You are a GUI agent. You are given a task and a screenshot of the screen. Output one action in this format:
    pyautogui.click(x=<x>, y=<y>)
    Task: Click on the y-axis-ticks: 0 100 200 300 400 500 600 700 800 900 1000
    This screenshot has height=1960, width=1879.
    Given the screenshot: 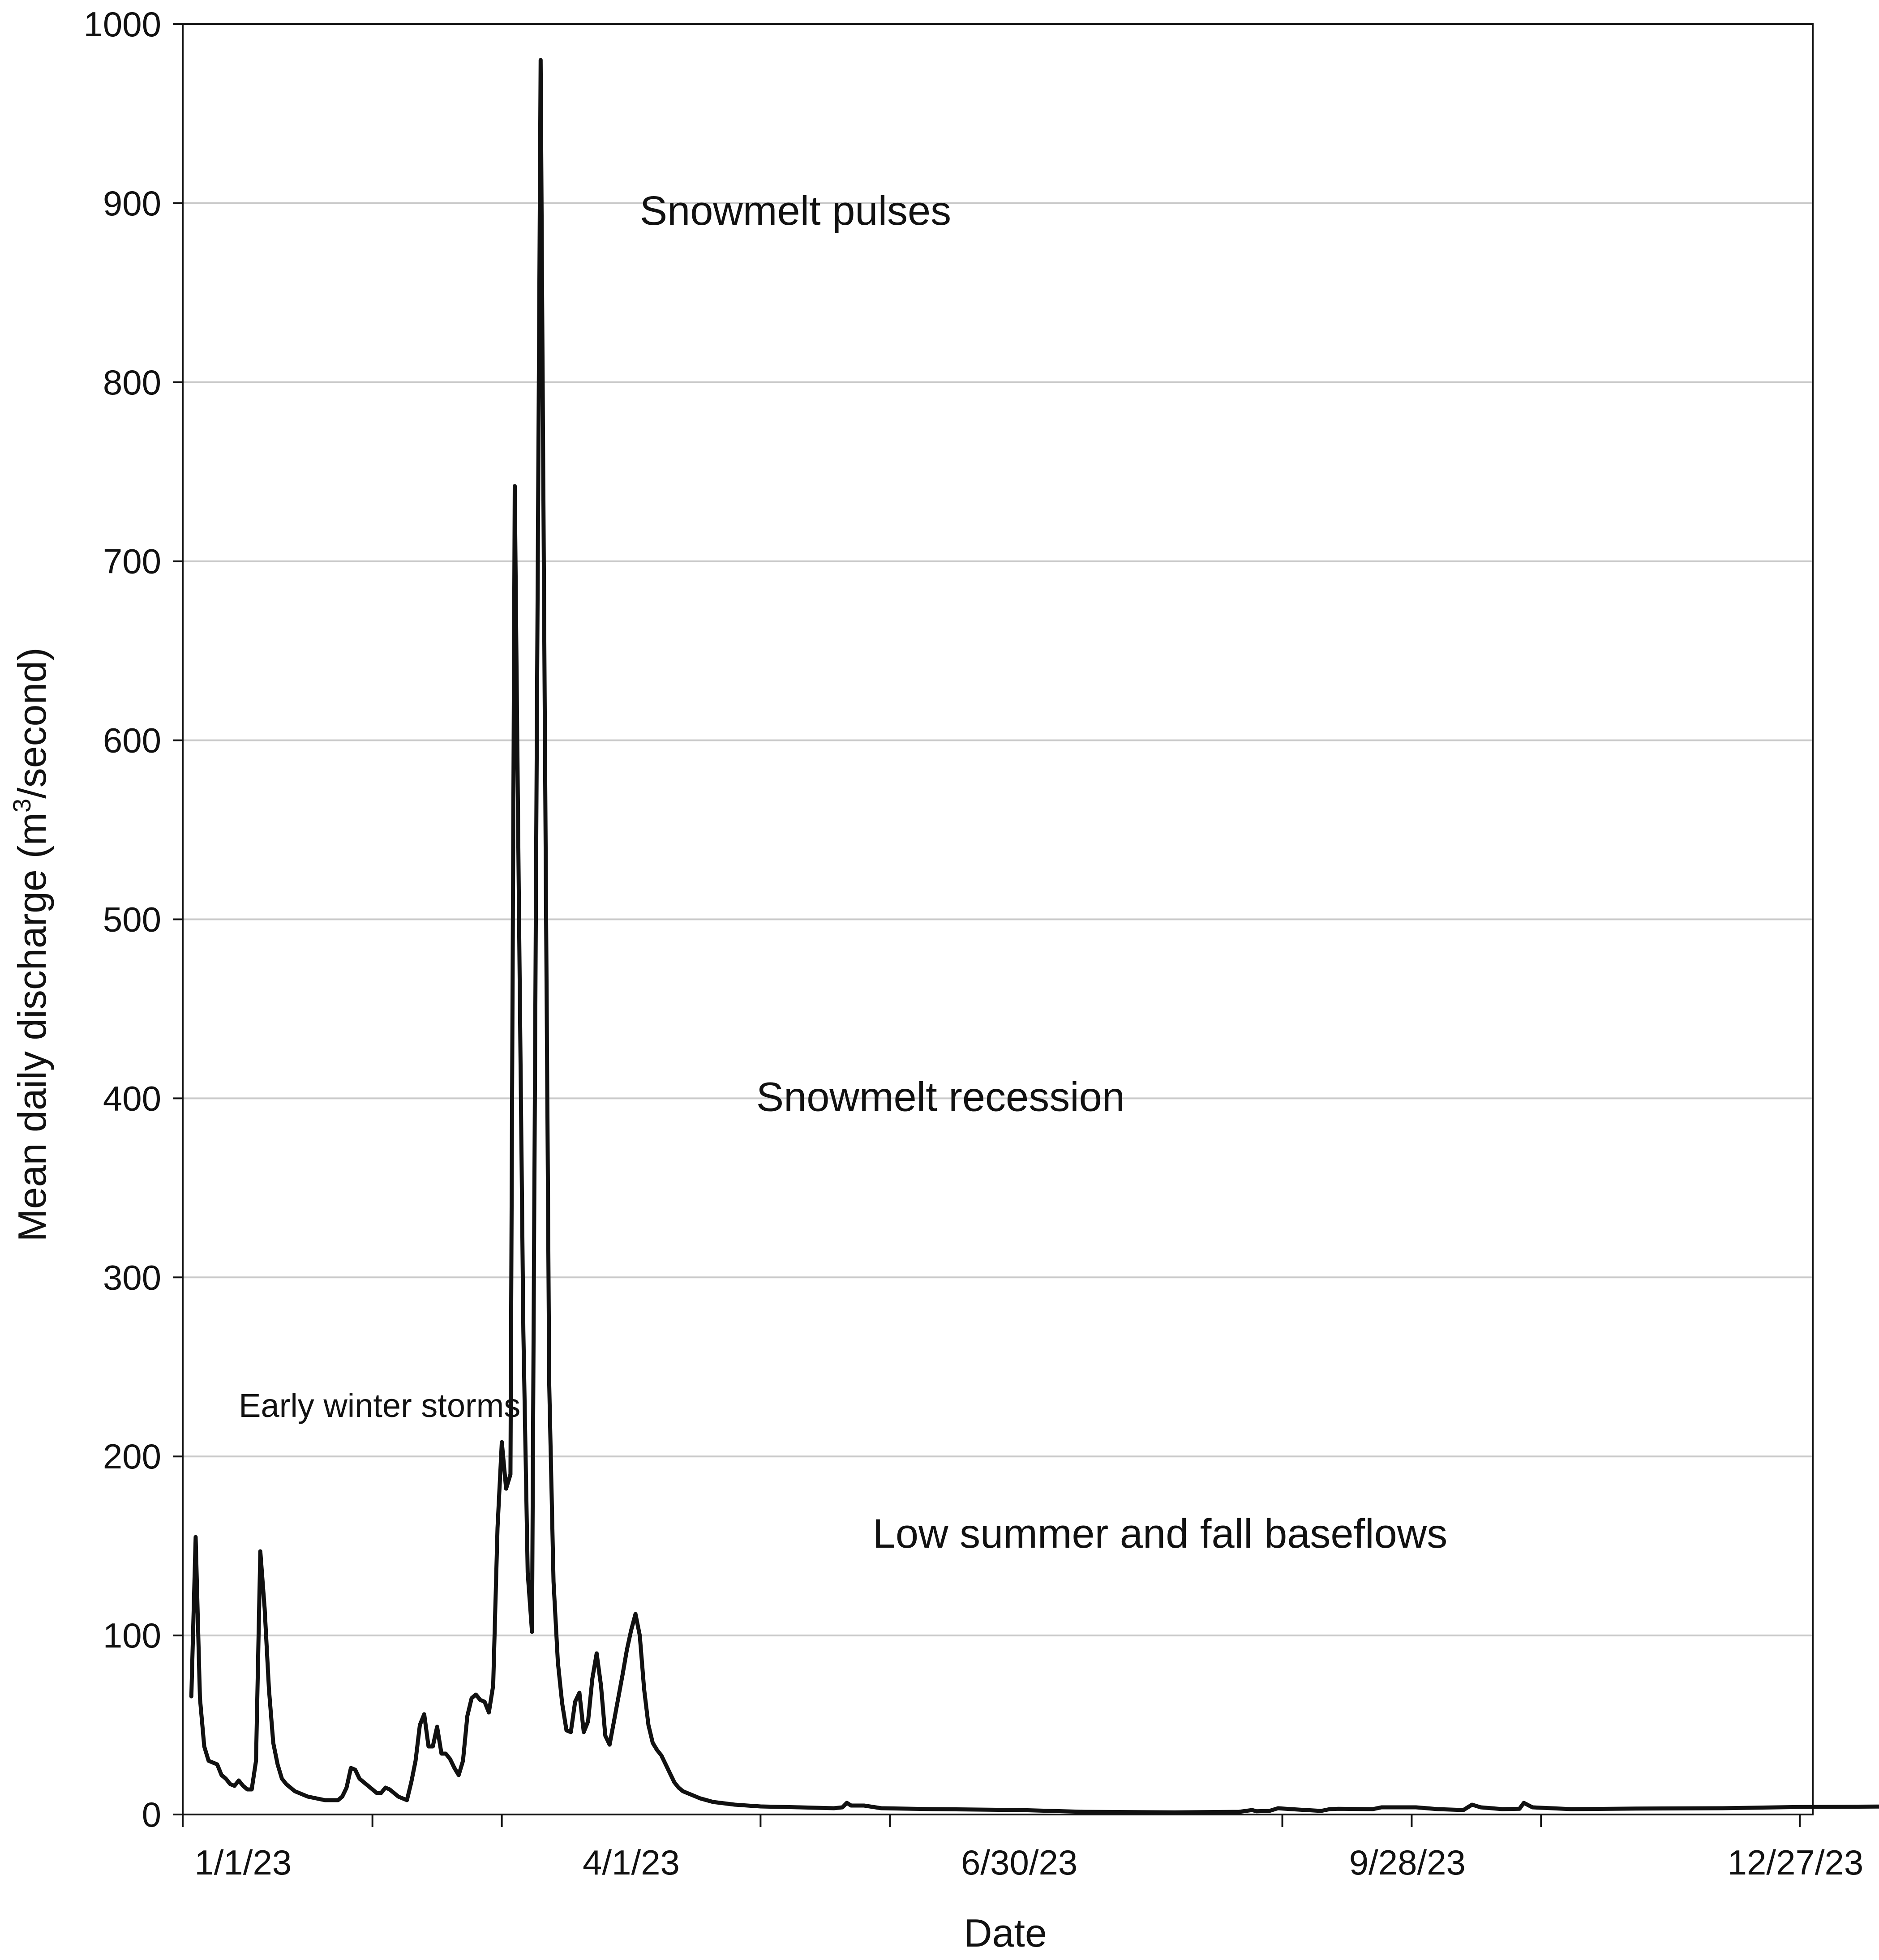 What is the action you would take?
    pyautogui.click(x=133, y=919)
    